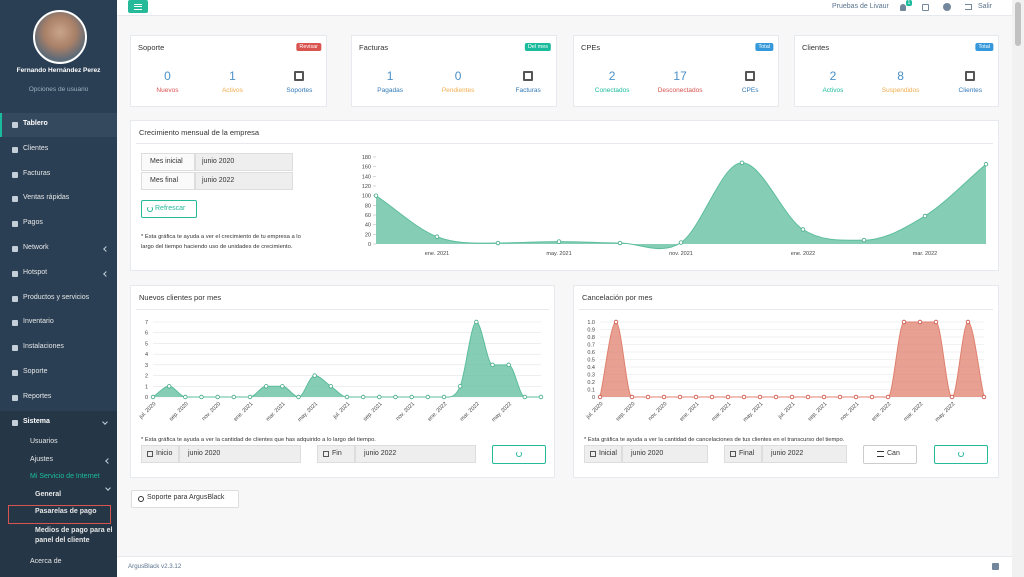 The width and height of the screenshot is (1024, 577). Describe the element at coordinates (947, 7) in the screenshot. I see `help-icon` at that location.